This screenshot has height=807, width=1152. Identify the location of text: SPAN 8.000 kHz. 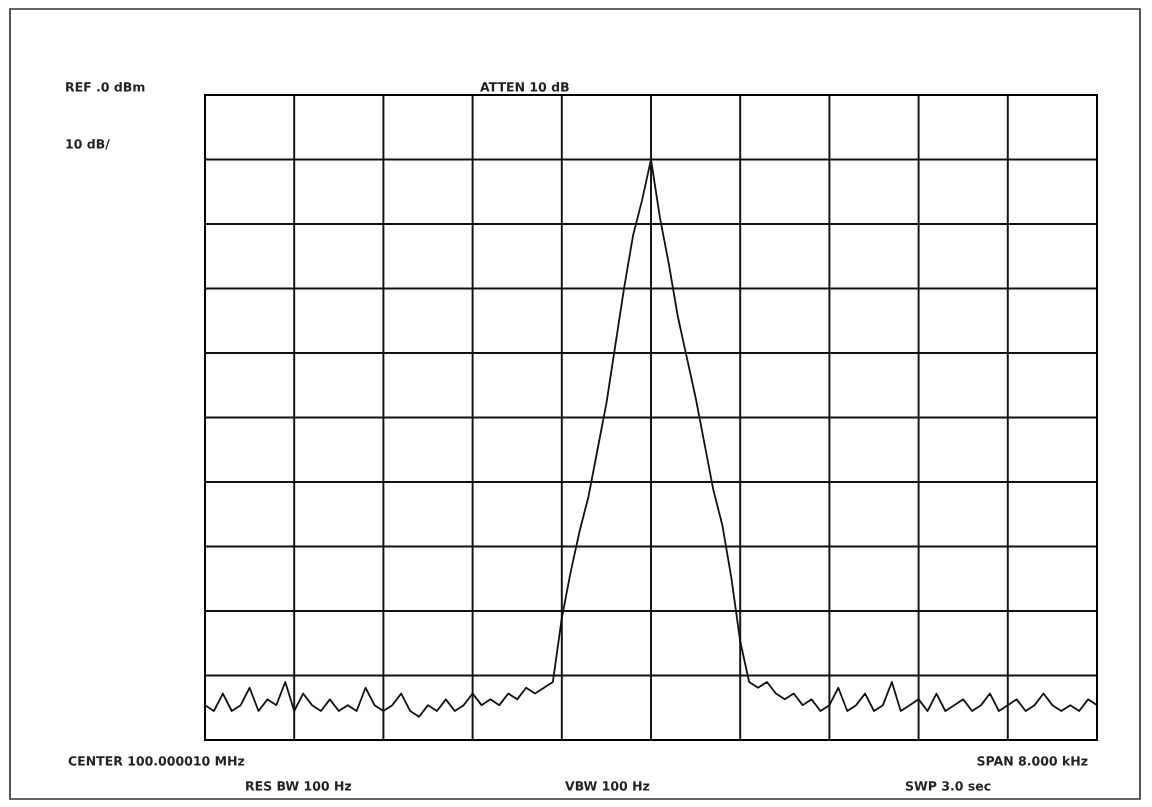
(1032, 760).